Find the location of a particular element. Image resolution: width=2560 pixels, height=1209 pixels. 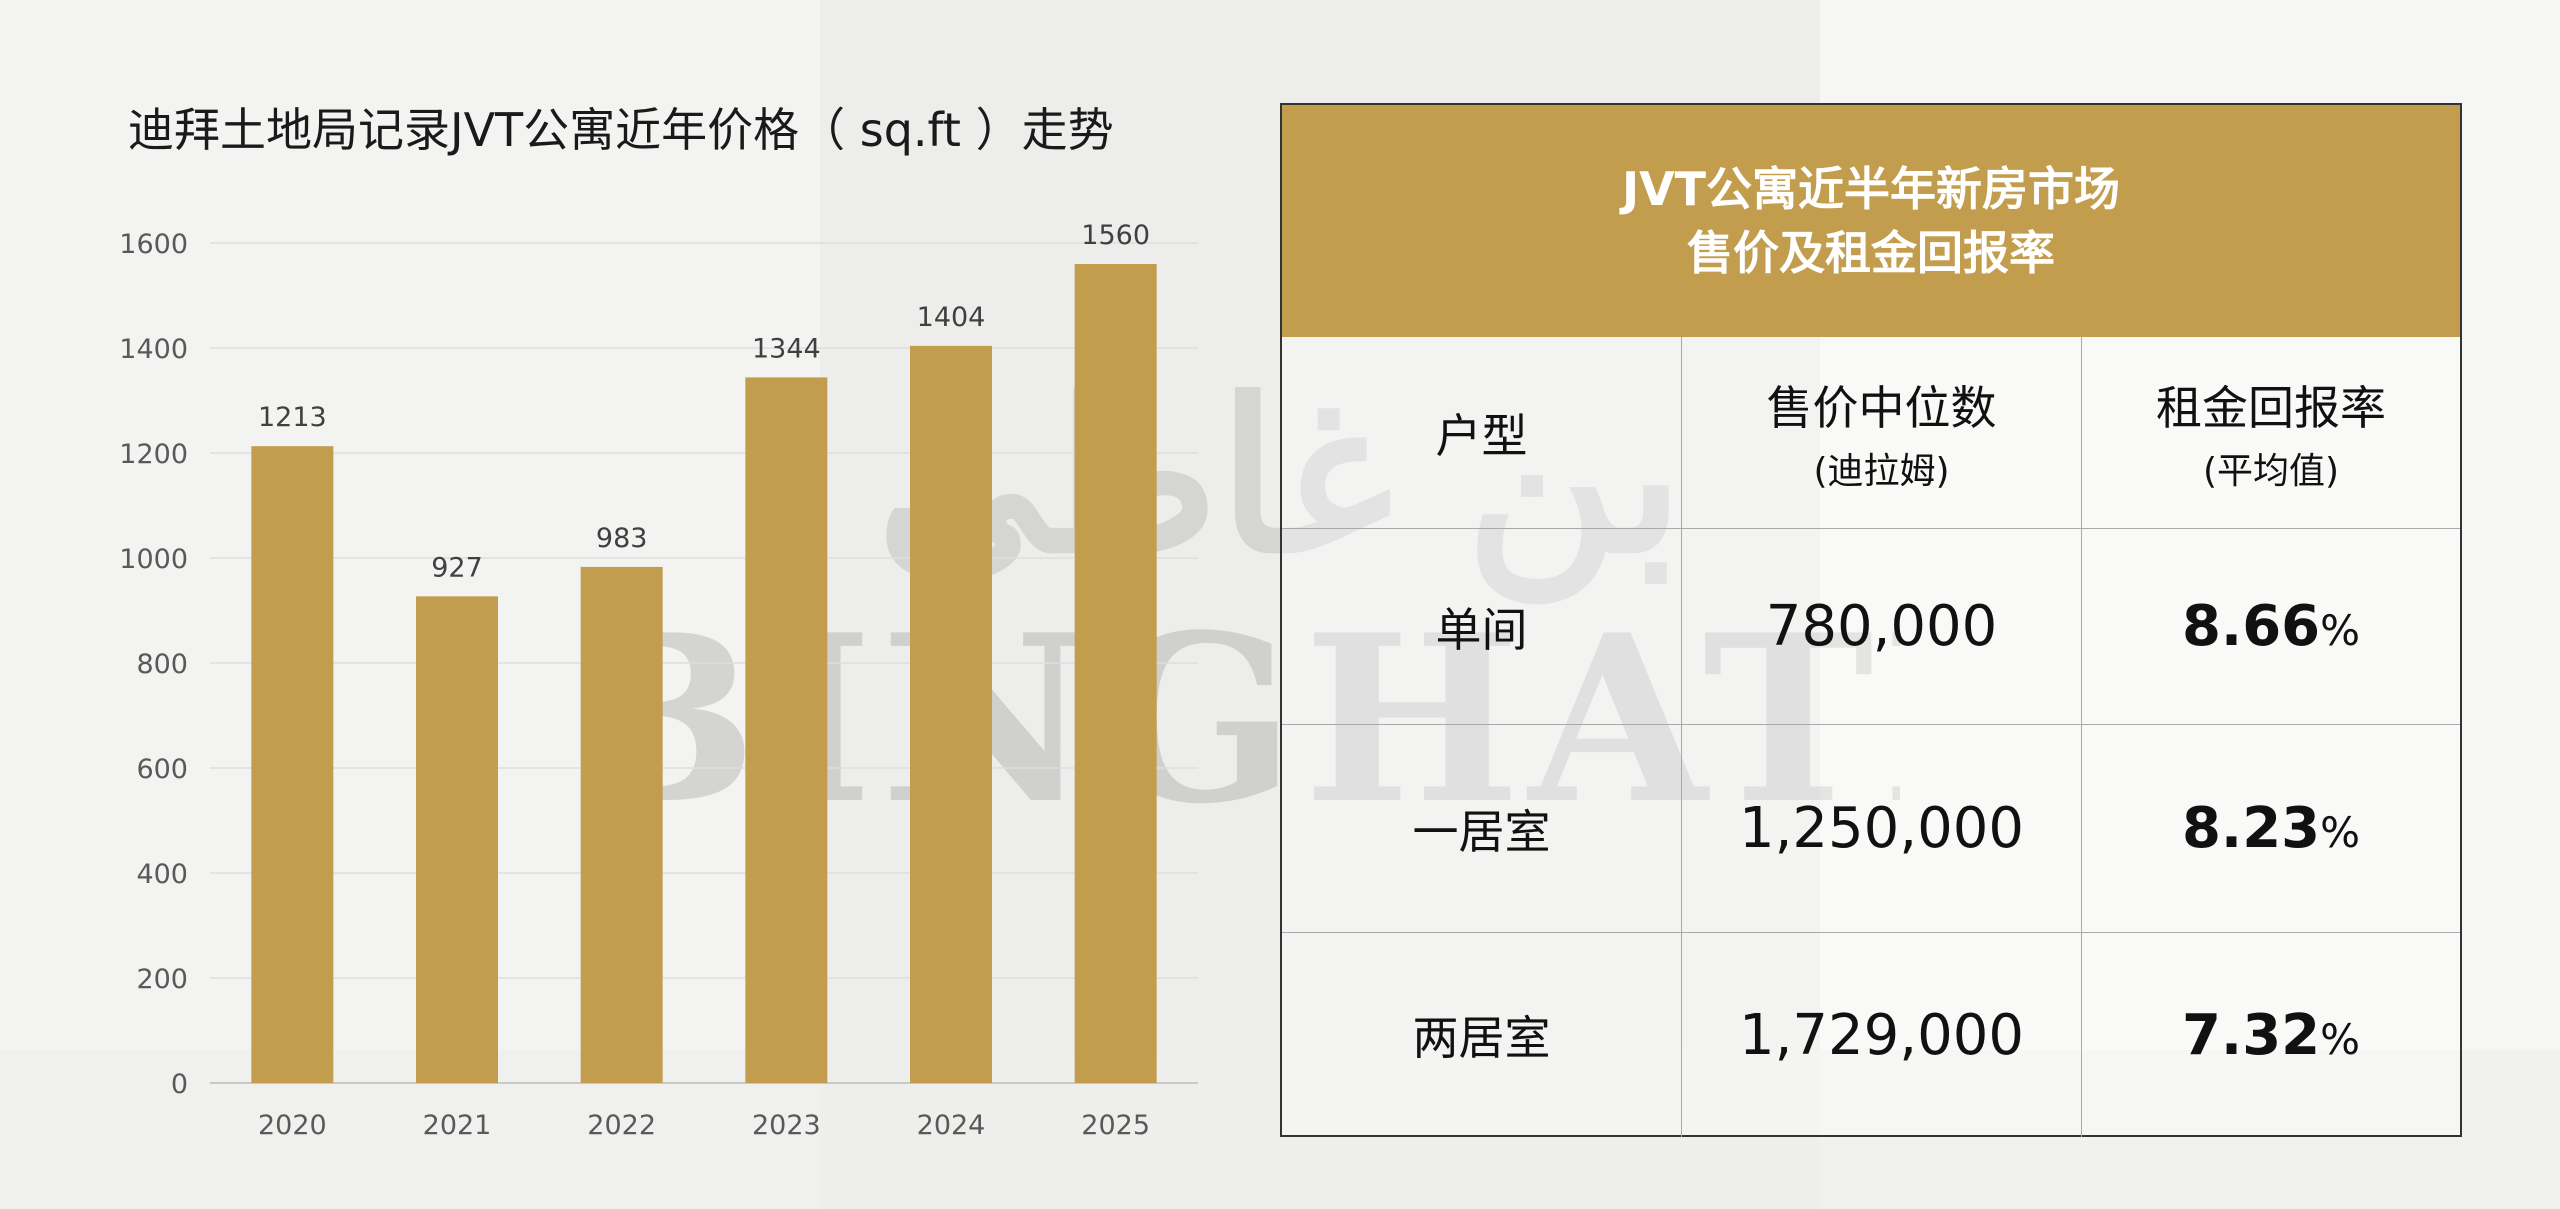

bar-2021 is located at coordinates (457, 839).